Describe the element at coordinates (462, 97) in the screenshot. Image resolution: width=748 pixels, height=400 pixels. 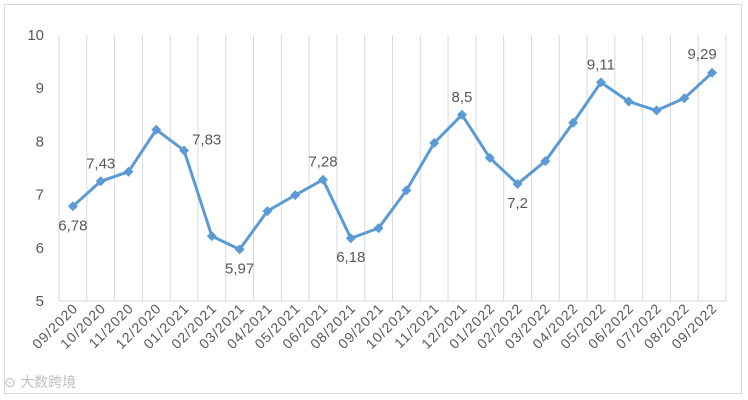
I see `data-label: 8,5` at that location.